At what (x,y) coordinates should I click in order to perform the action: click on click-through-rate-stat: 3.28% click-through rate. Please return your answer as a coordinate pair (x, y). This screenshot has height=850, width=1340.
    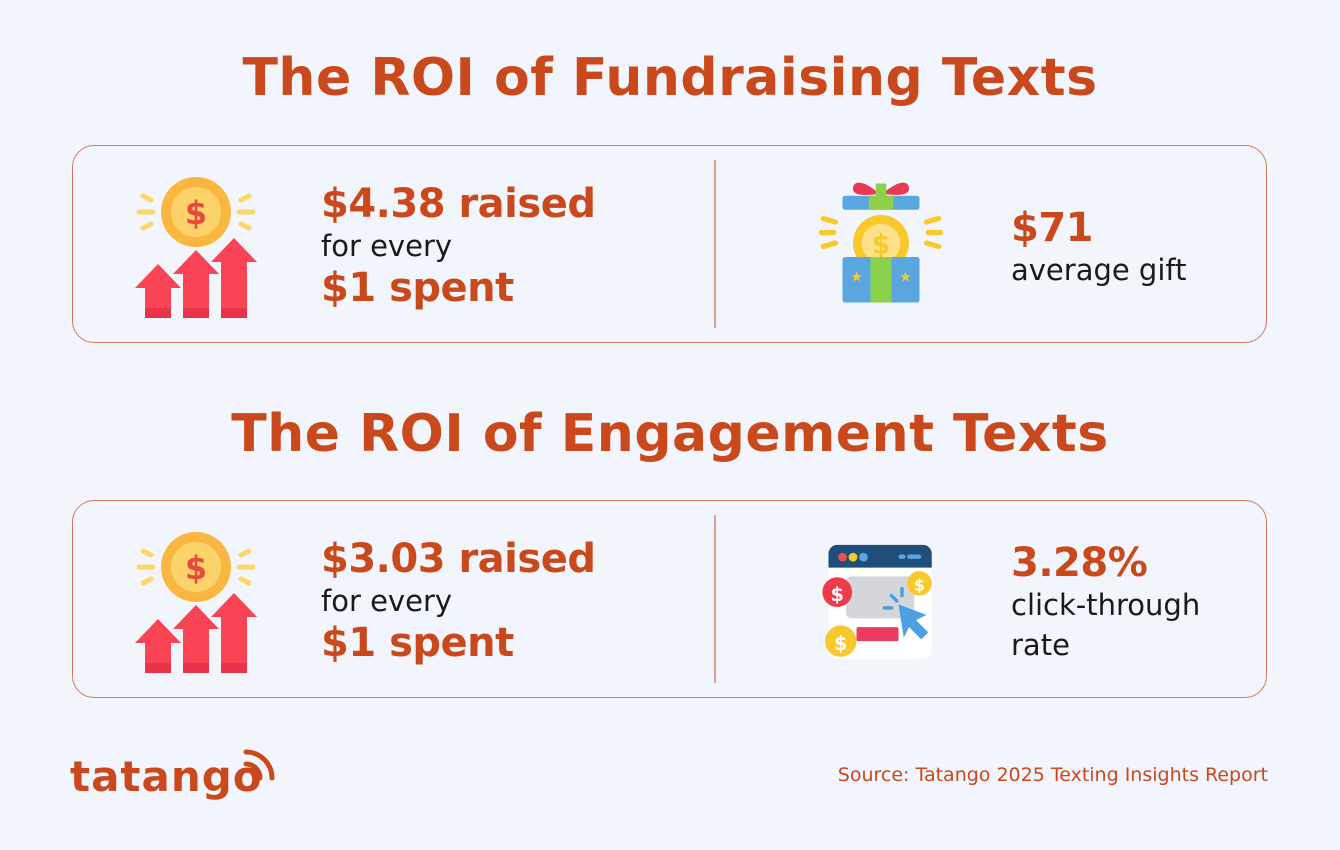
    Looking at the image, I should click on (1105, 603).